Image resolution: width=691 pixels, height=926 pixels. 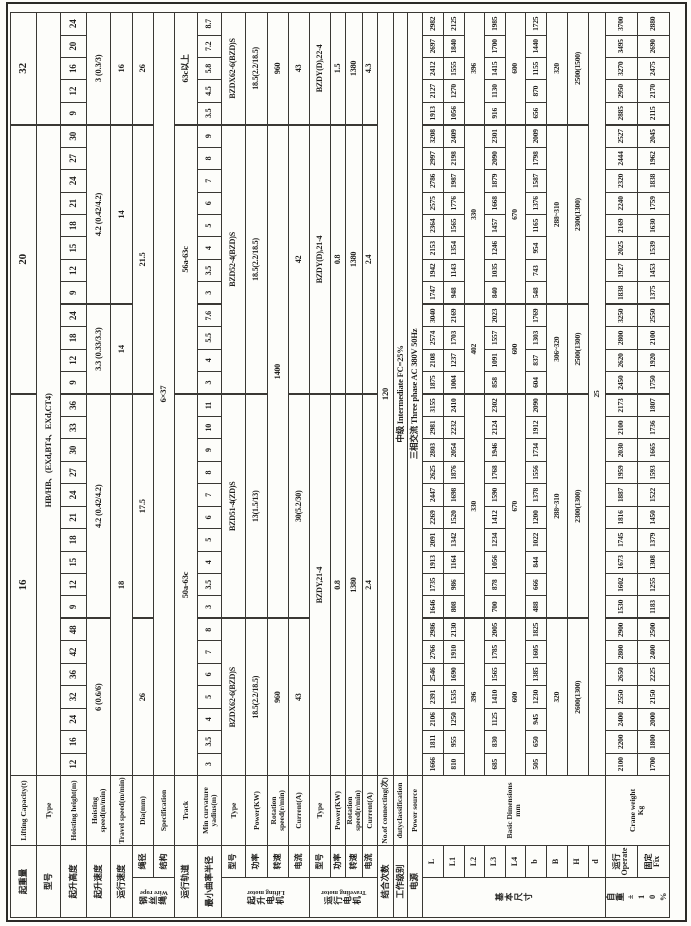 I want to click on data-cell: 3155, so click(x=433, y=405).